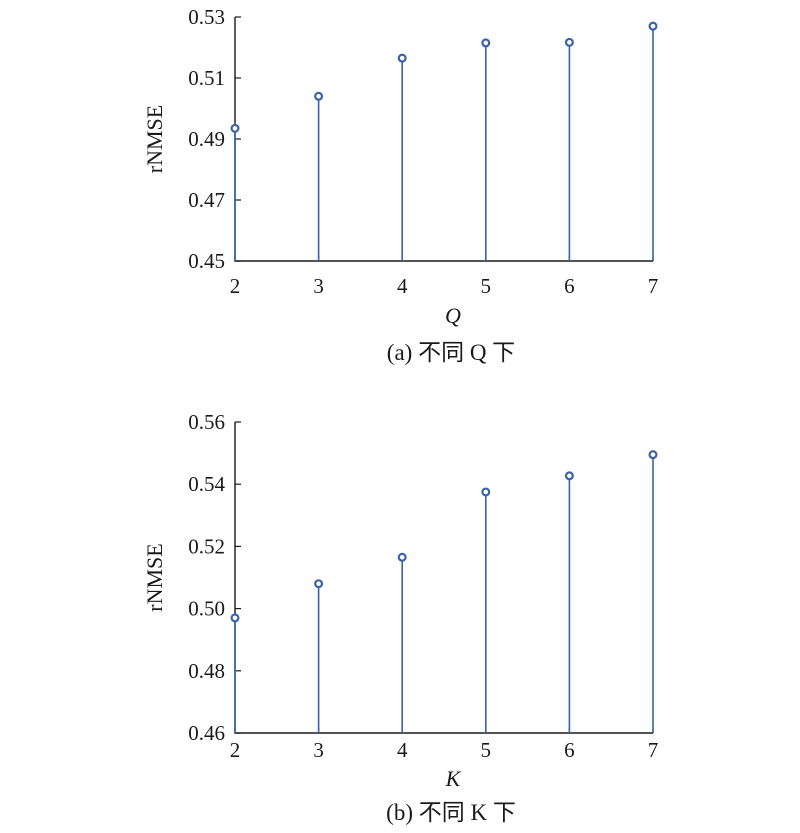 Image resolution: width=800 pixels, height=833 pixels. I want to click on y-tick-label: 0.52, so click(206, 546).